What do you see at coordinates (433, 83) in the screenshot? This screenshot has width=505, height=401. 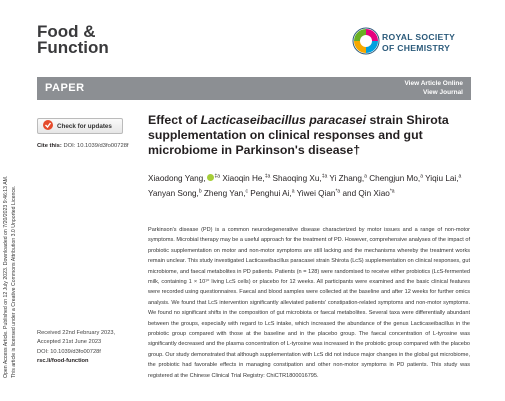 I see `view-article-link: View Article Online` at bounding box center [433, 83].